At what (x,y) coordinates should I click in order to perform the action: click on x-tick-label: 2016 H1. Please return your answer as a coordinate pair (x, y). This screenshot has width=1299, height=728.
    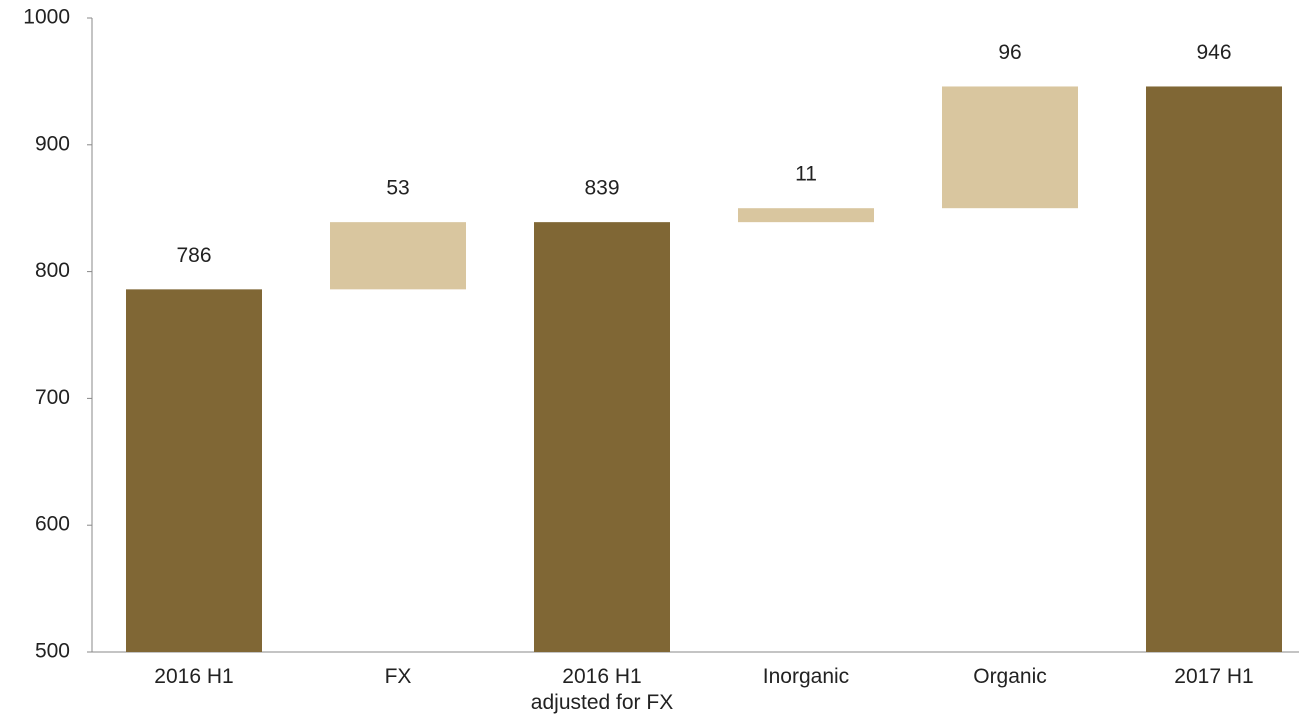
    Looking at the image, I should click on (194, 676).